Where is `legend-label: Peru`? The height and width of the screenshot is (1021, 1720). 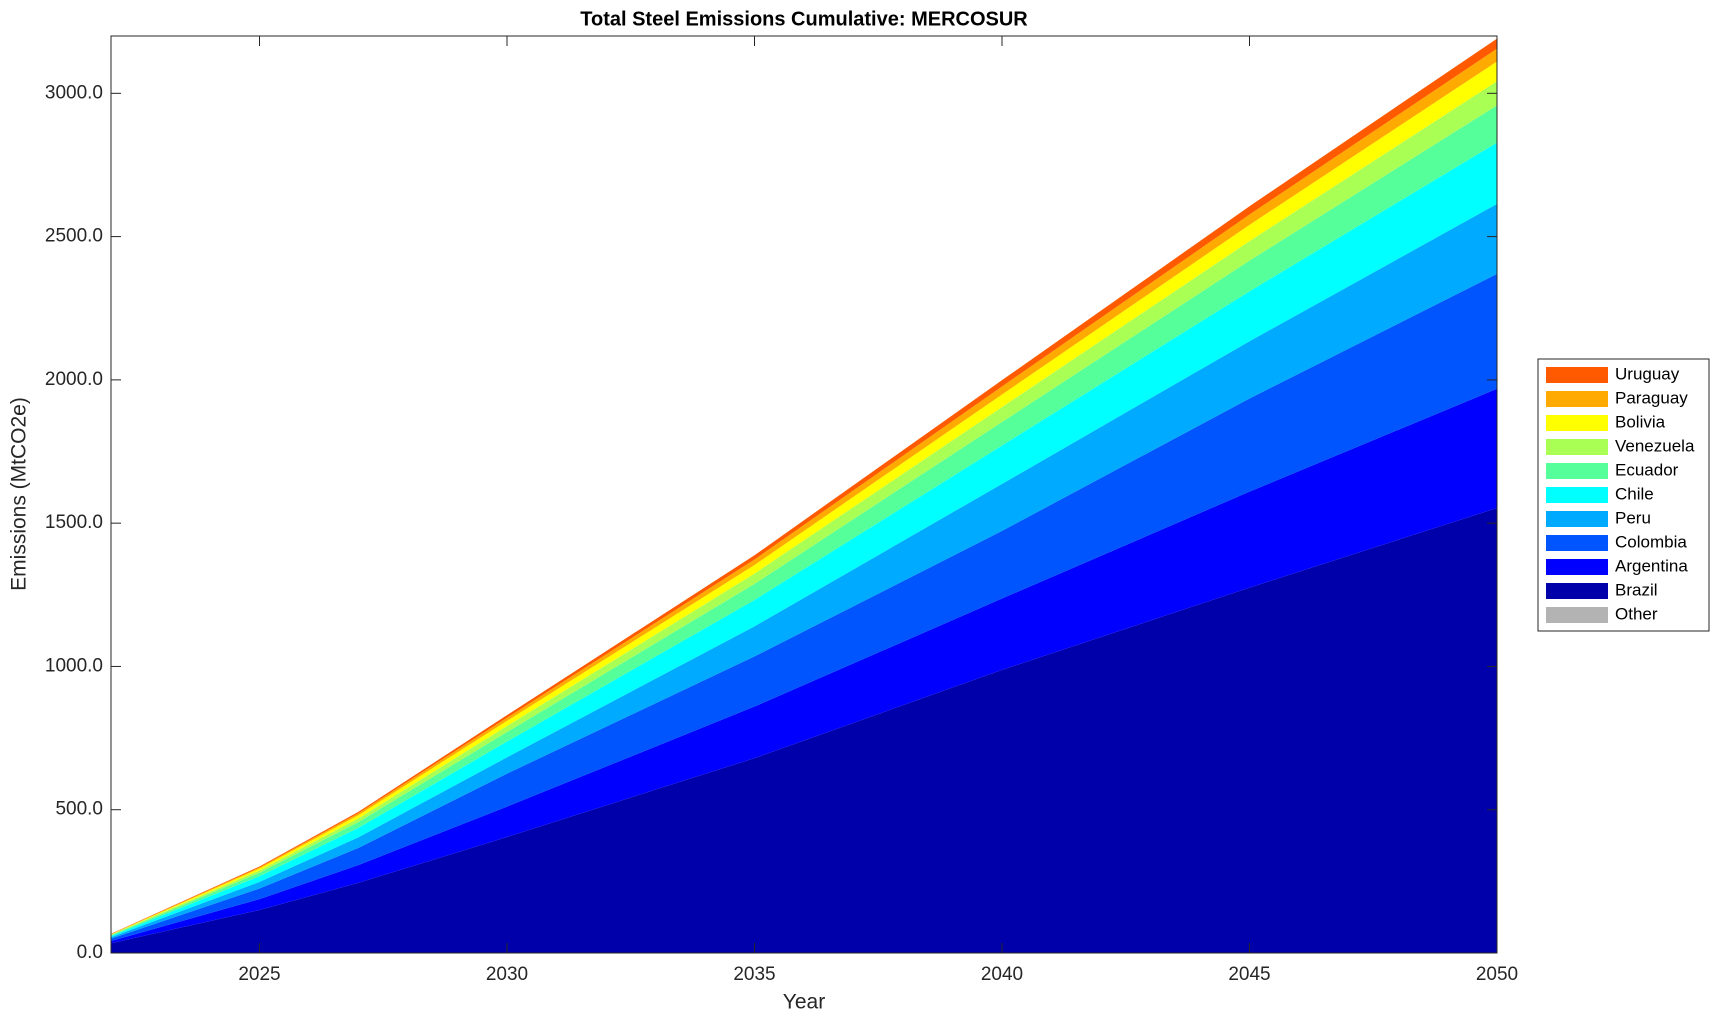
legend-label: Peru is located at coordinates (1633, 517).